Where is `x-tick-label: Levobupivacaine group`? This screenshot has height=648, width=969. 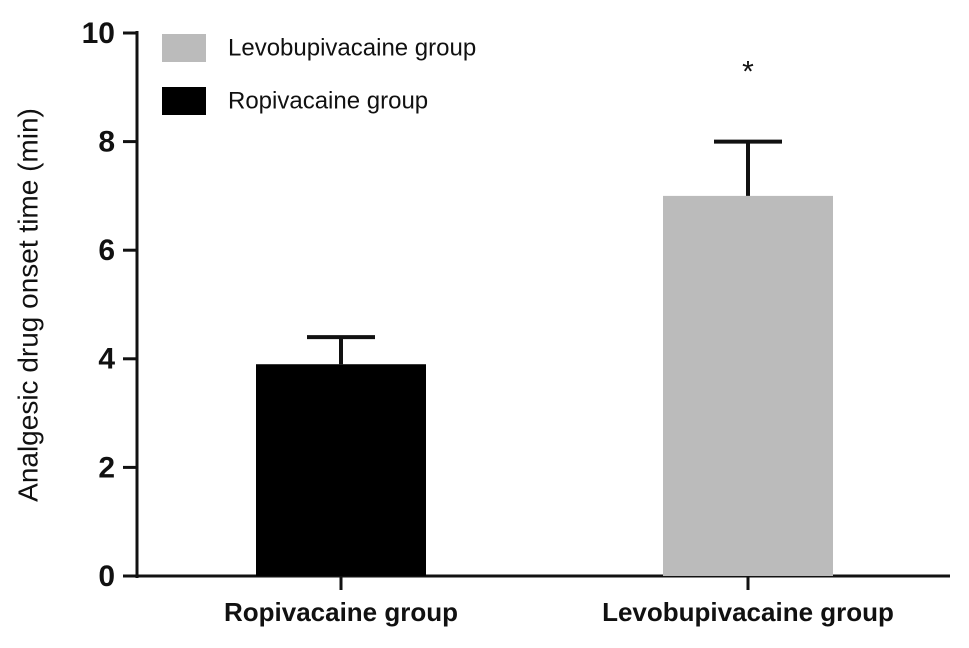 x-tick-label: Levobupivacaine group is located at coordinates (748, 612).